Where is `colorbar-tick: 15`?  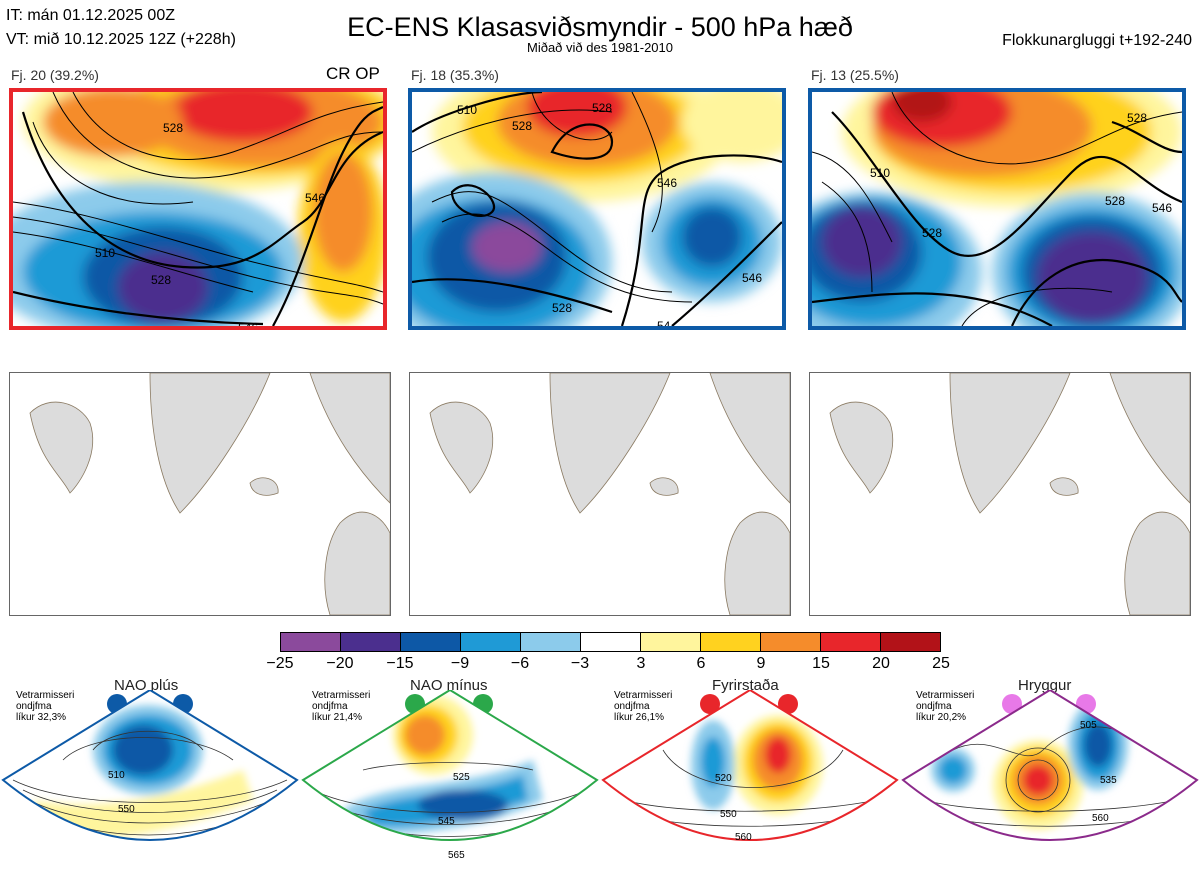
colorbar-tick: 15 is located at coordinates (821, 663).